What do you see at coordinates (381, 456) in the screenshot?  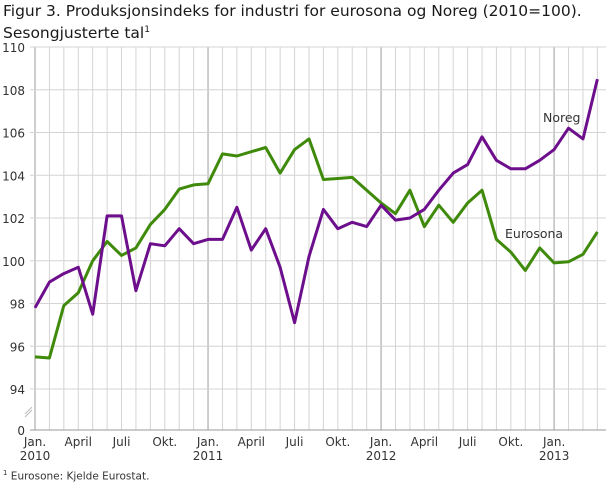 I see `x-tick-label-year: 2012` at bounding box center [381, 456].